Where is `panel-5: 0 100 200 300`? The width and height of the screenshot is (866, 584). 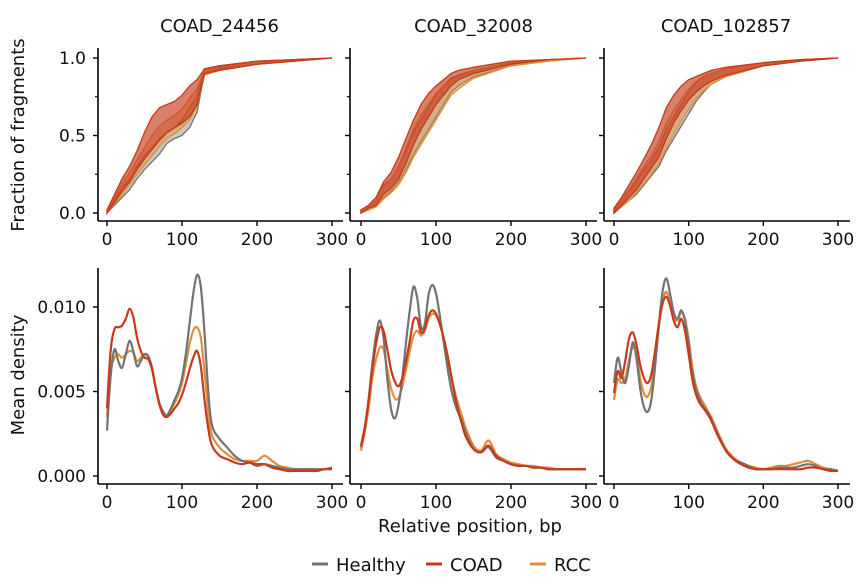 panel-5: 0 100 200 300 is located at coordinates (473, 390).